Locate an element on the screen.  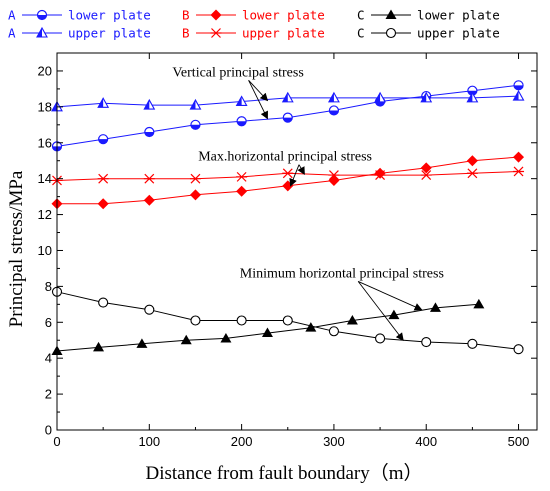
series-B-upper-plate is located at coordinates (288, 176).